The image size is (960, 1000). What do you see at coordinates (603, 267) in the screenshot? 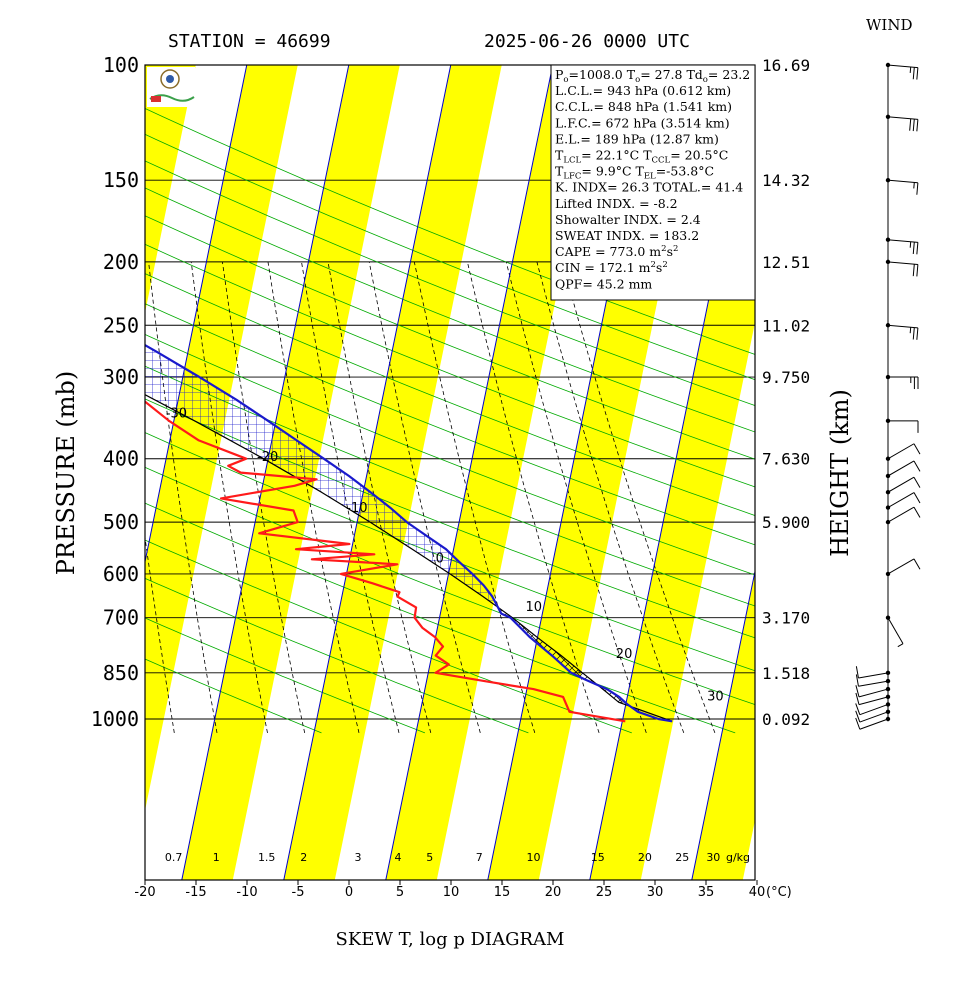
I see `index-text: CIN = 172.1 m` at bounding box center [603, 267].